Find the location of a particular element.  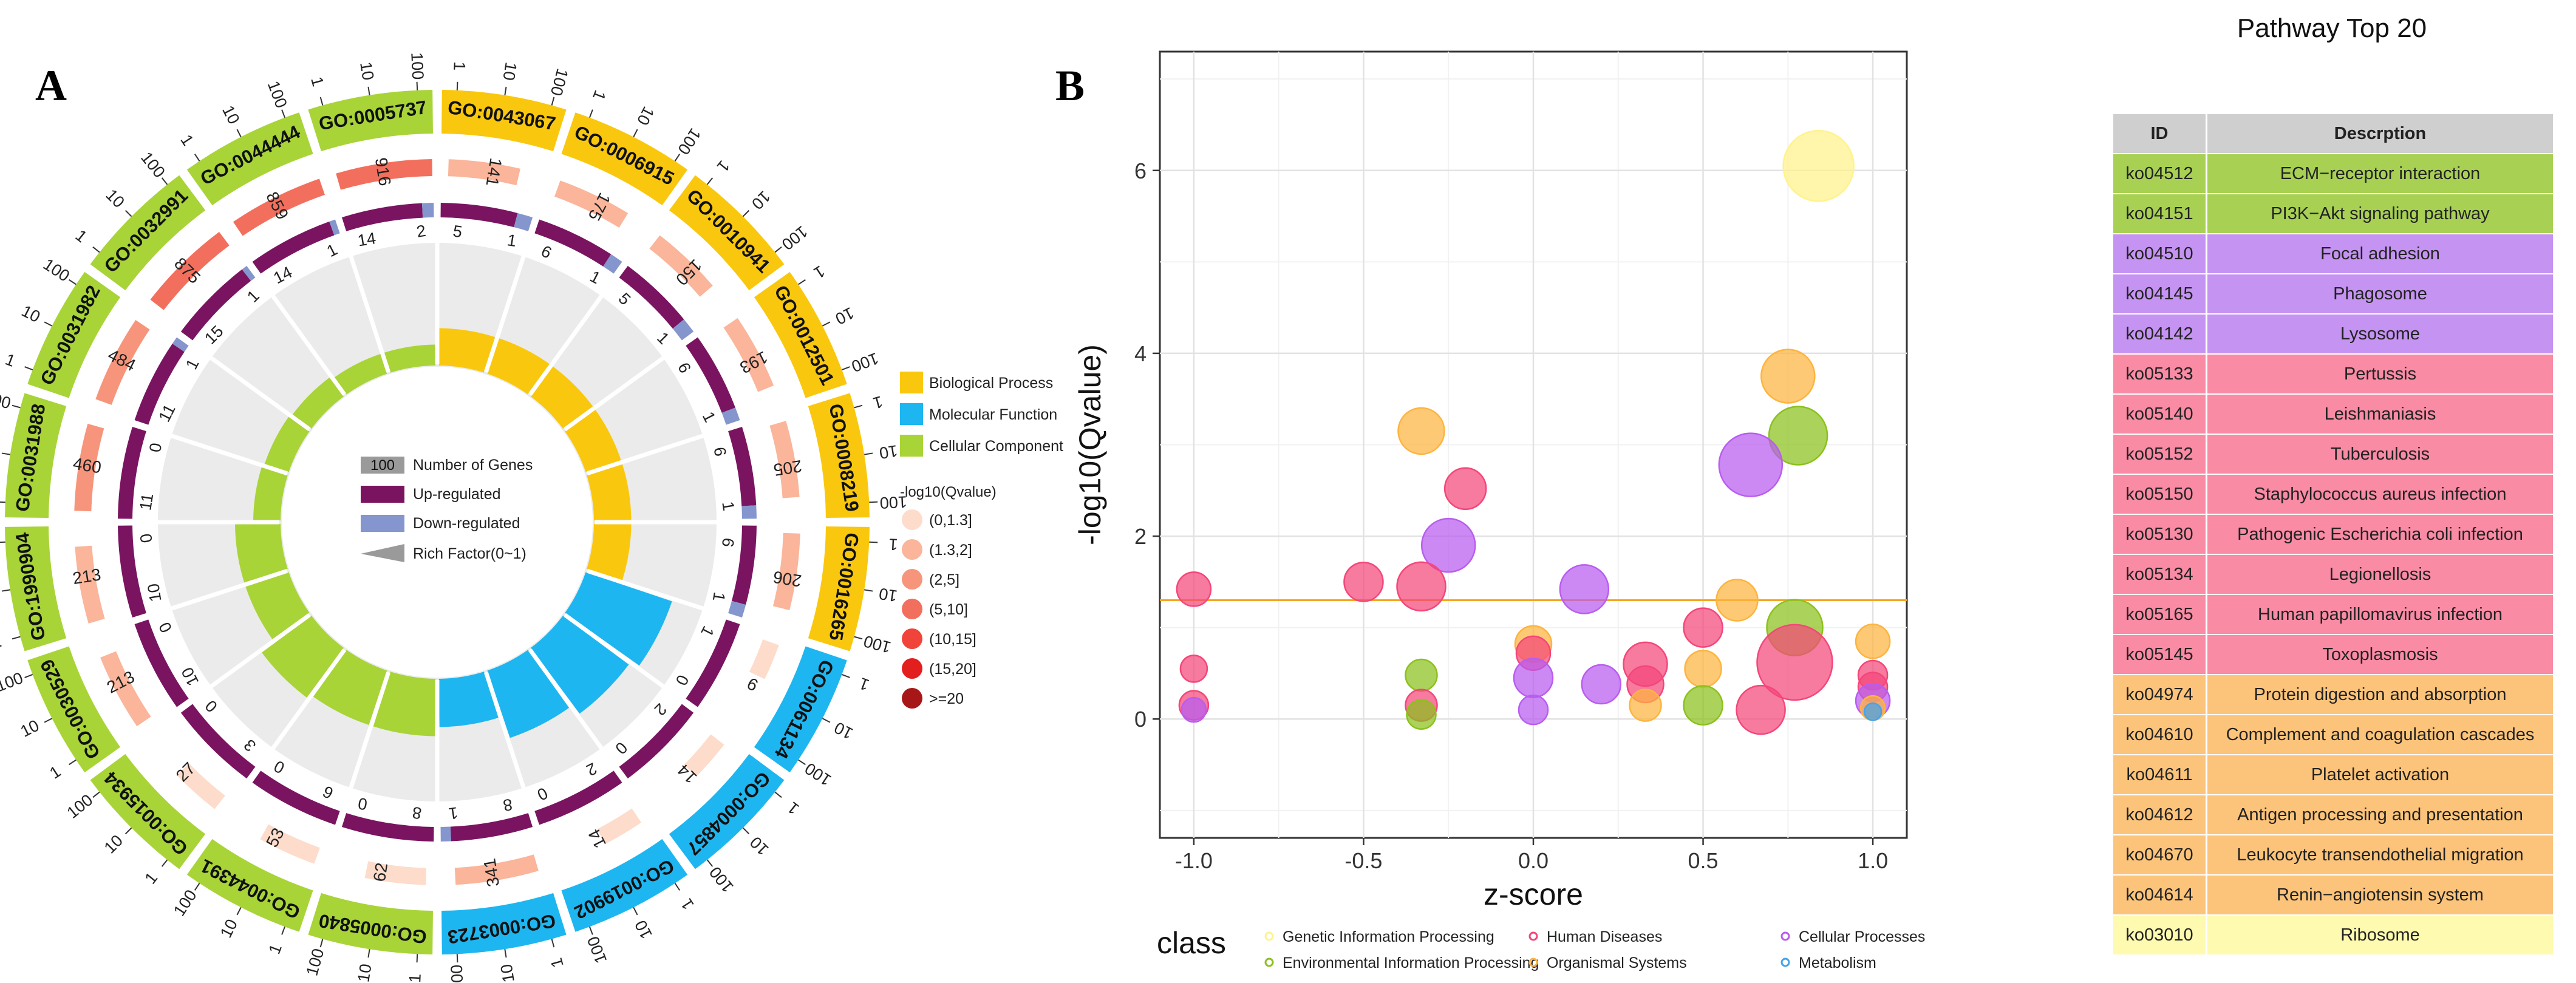

y-tick-label: 6 is located at coordinates (1141, 170).